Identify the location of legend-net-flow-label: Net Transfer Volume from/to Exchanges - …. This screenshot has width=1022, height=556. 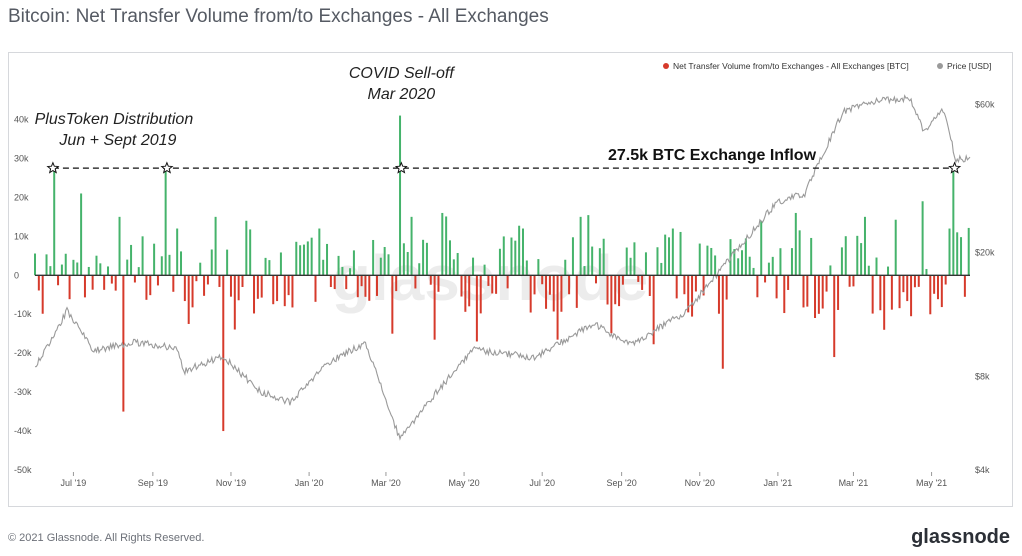
(791, 66).